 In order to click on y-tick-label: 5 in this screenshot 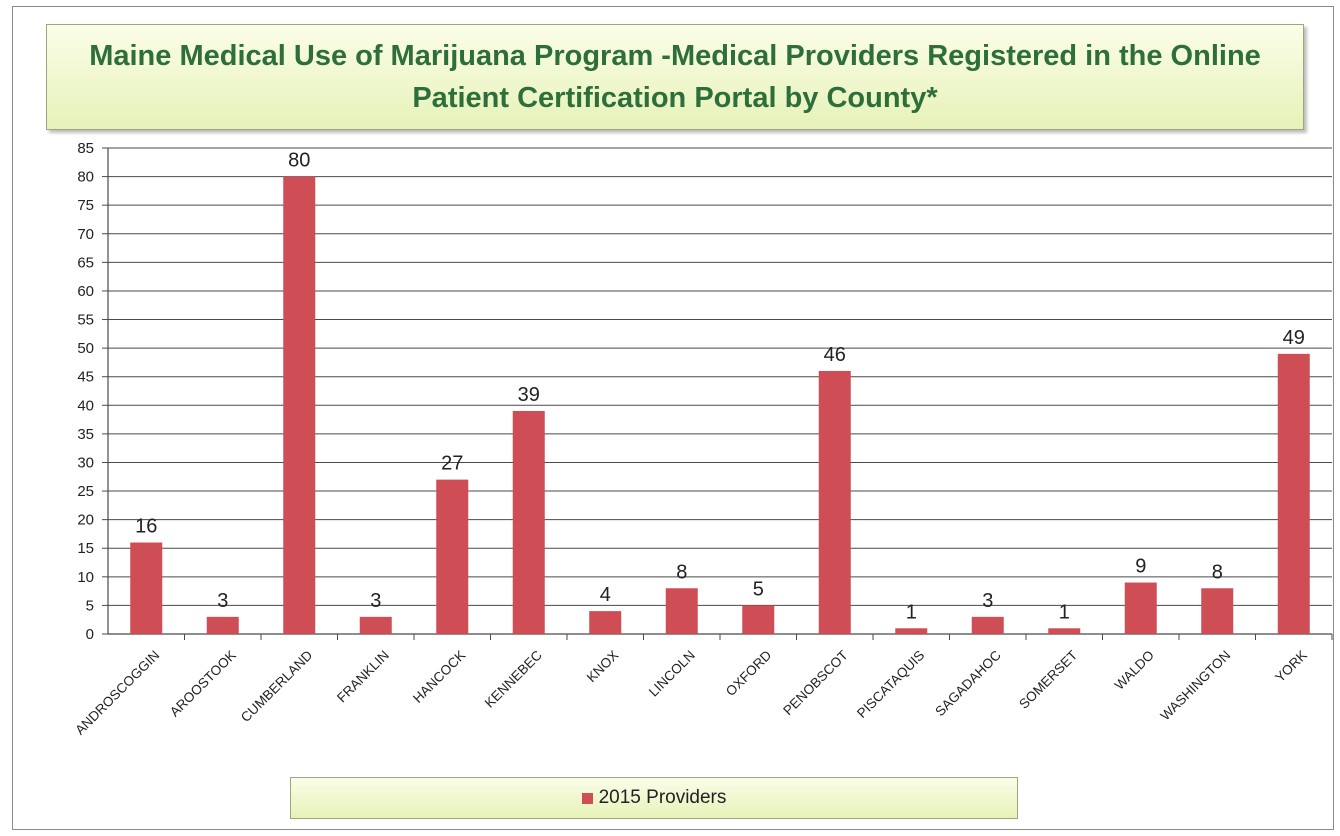, I will do `click(90, 605)`.